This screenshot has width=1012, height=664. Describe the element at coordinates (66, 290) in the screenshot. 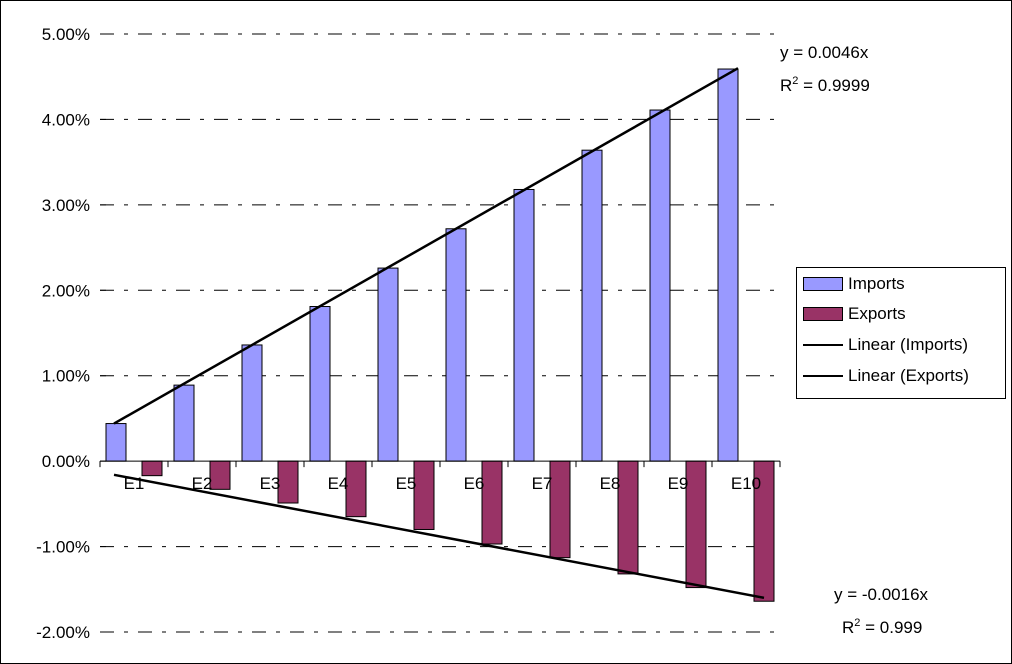

I see `y-tick-label: 2.00%` at that location.